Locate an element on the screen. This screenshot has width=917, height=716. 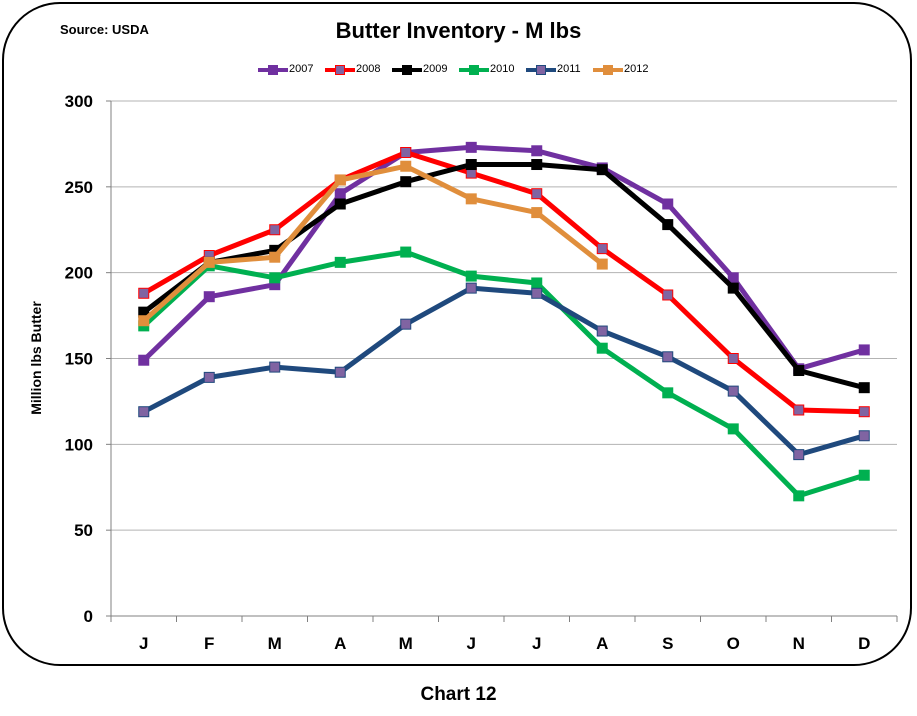
y-tick-label: 200 is located at coordinates (79, 273).